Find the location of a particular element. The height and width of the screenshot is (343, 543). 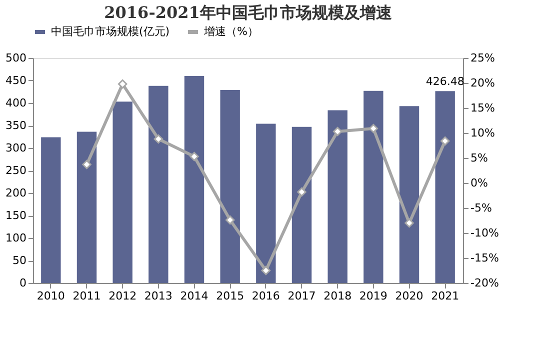

x-tick-label: 2016 is located at coordinates (266, 296).